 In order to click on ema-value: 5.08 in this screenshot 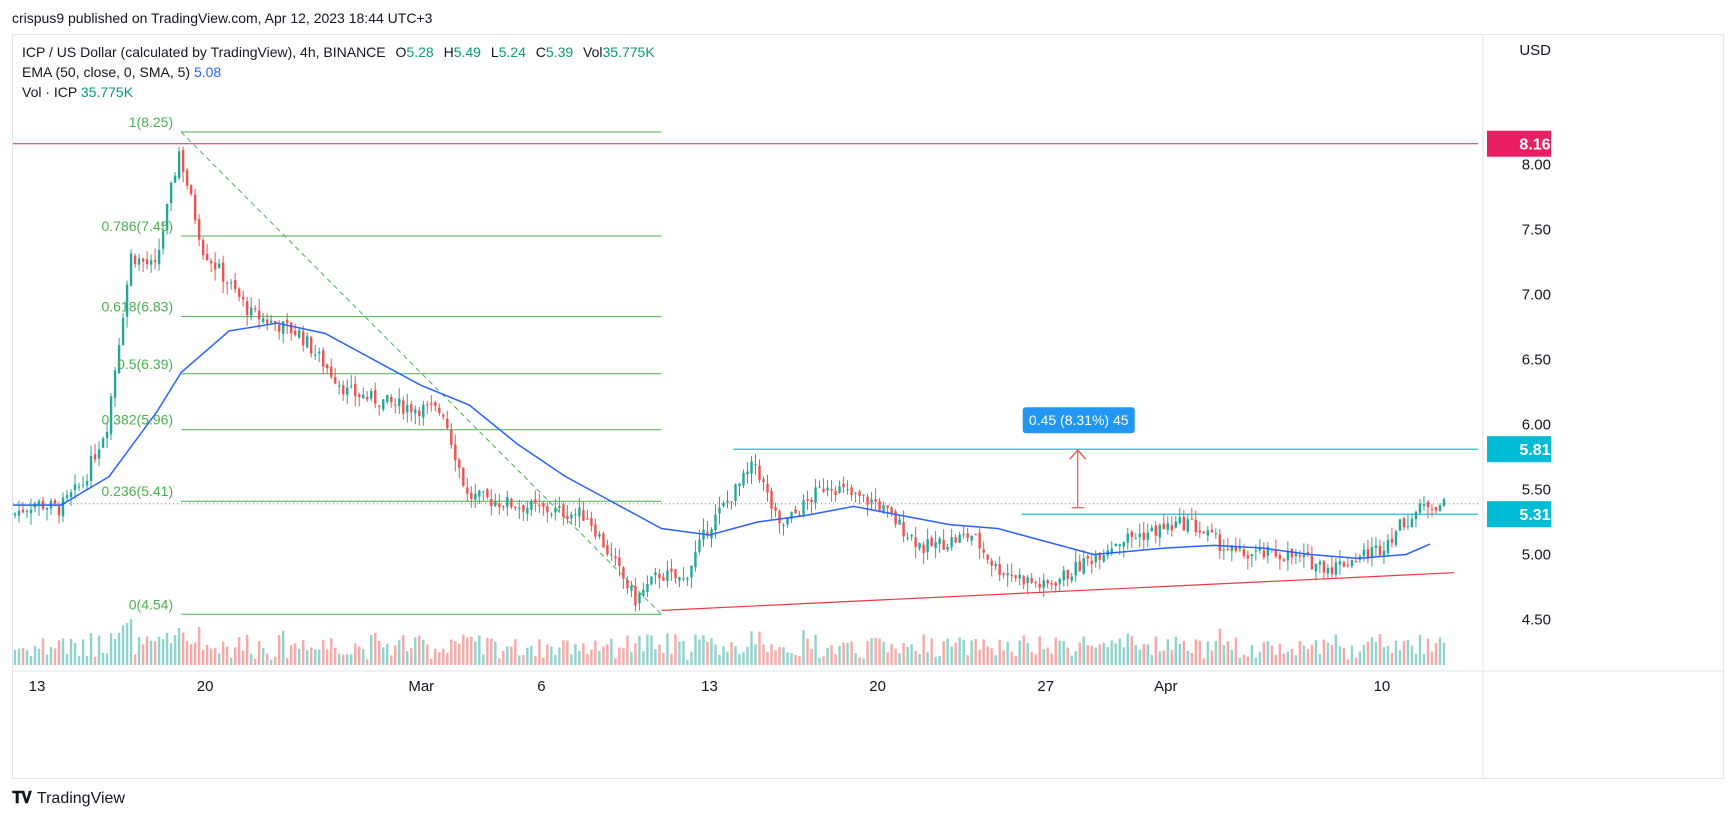, I will do `click(207, 72)`.